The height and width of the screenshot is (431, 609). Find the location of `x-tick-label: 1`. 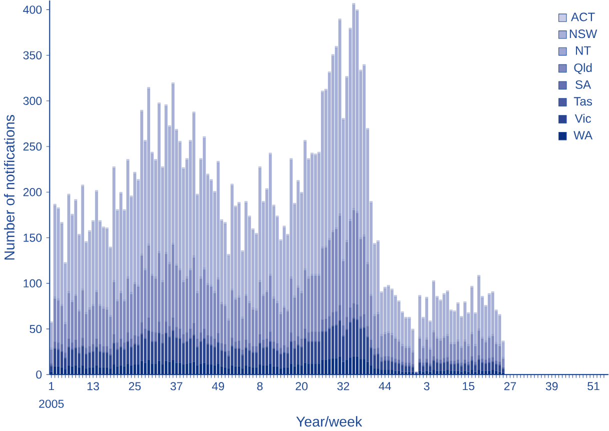

x-tick-label: 1 is located at coordinates (51, 386).